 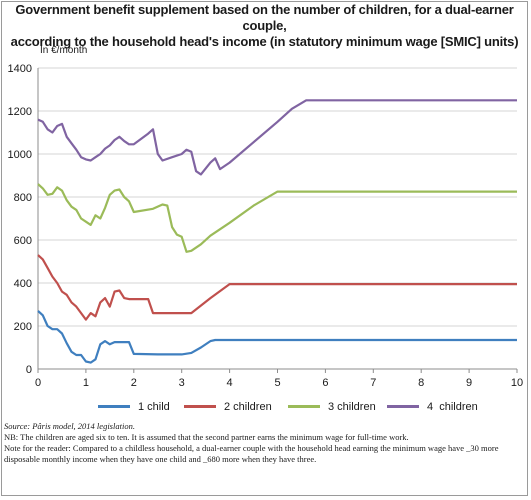 What do you see at coordinates (69, 426) in the screenshot?
I see `source-note: Source: Pâris model, 2014 legislation.` at bounding box center [69, 426].